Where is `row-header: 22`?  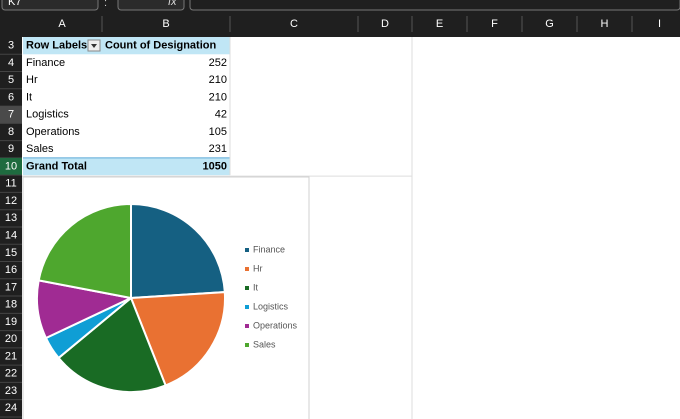
row-header: 22 is located at coordinates (11, 374).